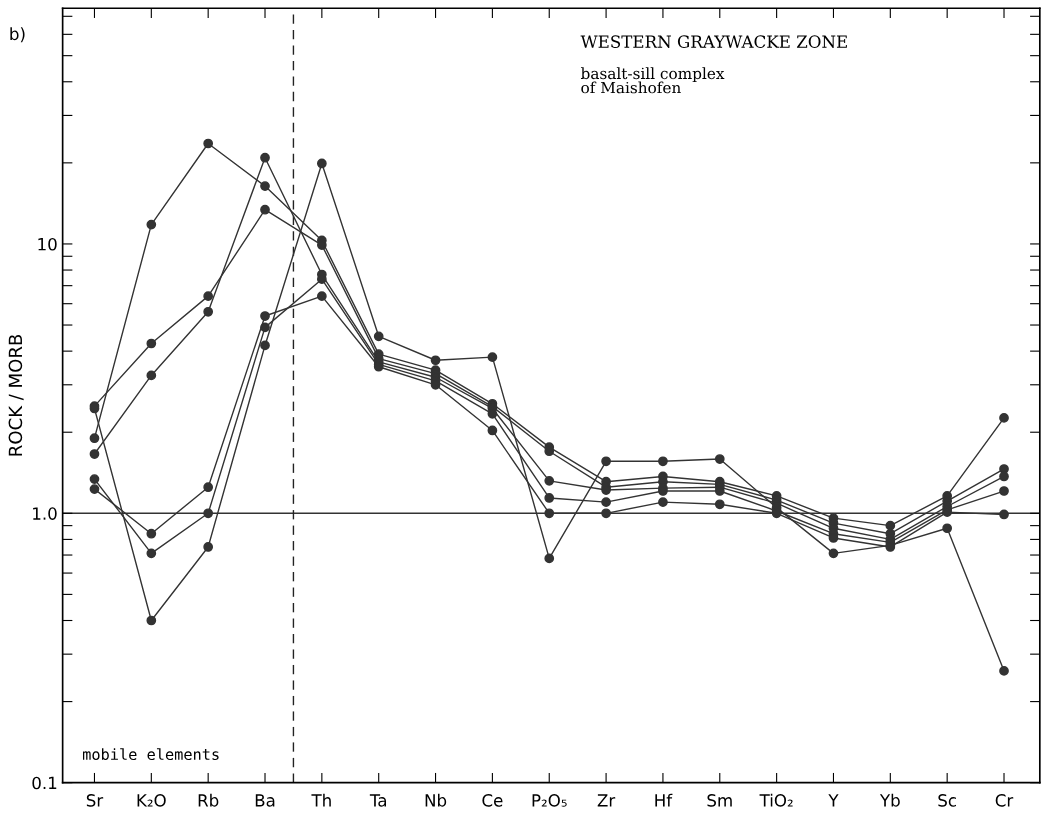 Image resolution: width=1044 pixels, height=823 pixels. Describe the element at coordinates (833, 800) in the screenshot. I see `x-tick-label: Y` at that location.